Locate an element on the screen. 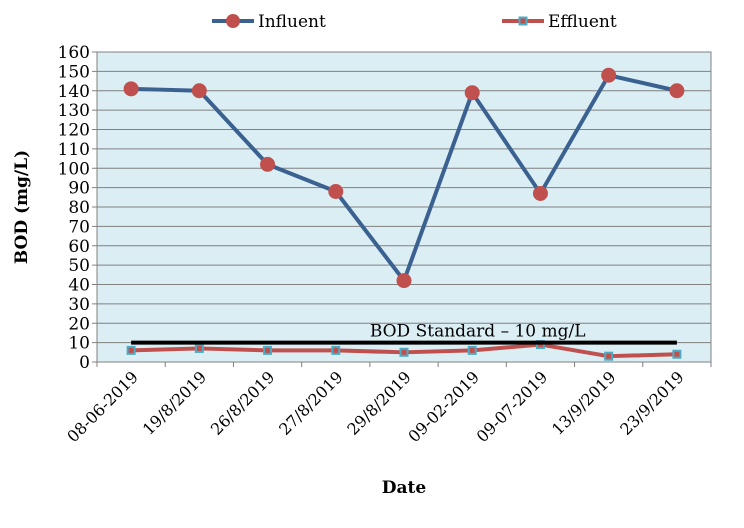 Image resolution: width=744 pixels, height=528 pixels. y-tick-label: 110 is located at coordinates (74, 150).